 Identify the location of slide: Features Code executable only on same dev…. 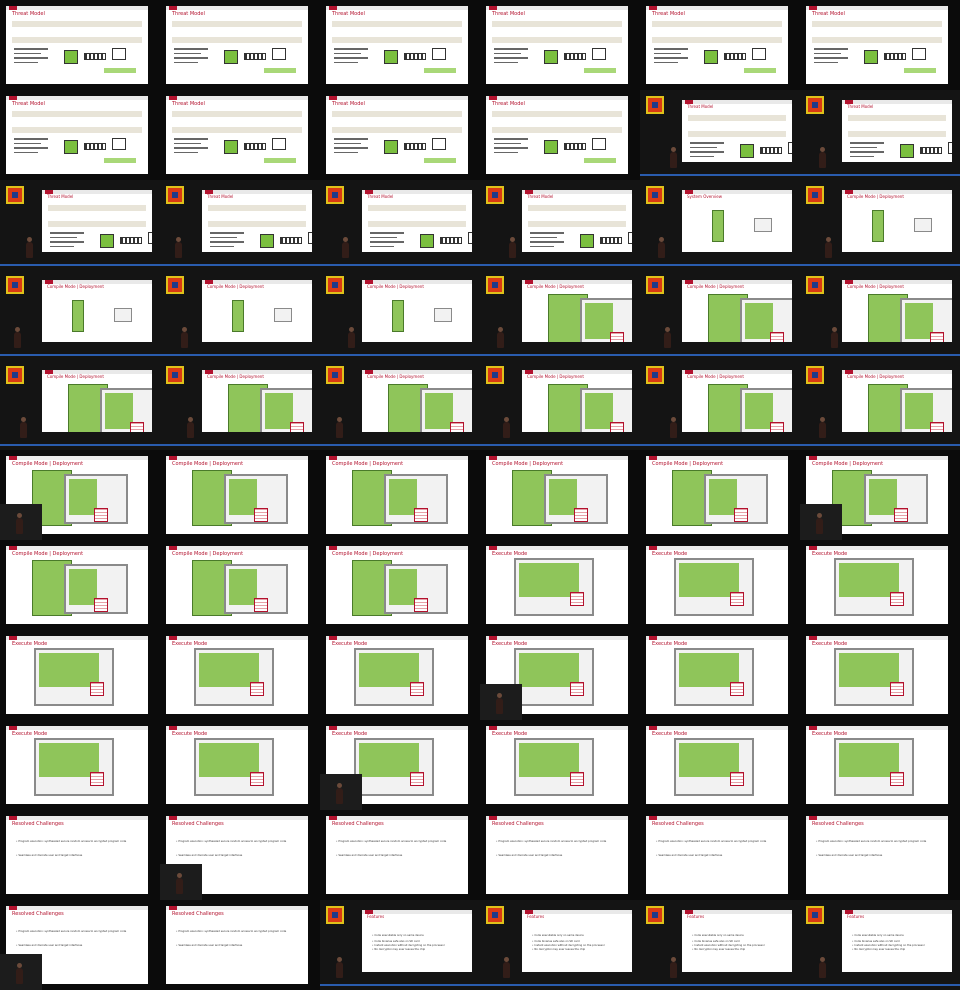
(737, 941).